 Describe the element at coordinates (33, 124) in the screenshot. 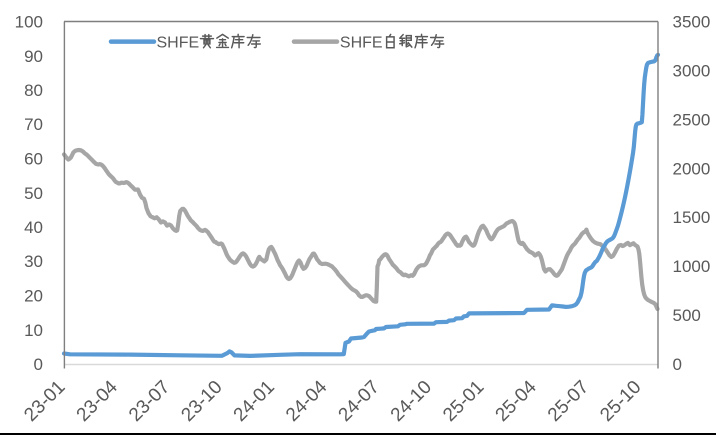

I see `svg-text: 70` at that location.